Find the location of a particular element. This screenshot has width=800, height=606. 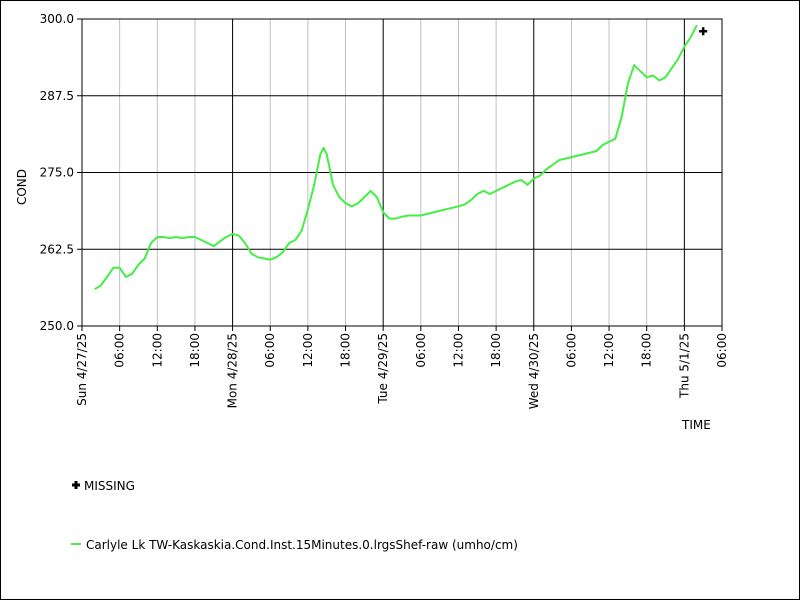

x-tick-label: Sun 4/27/25 is located at coordinates (82, 369).